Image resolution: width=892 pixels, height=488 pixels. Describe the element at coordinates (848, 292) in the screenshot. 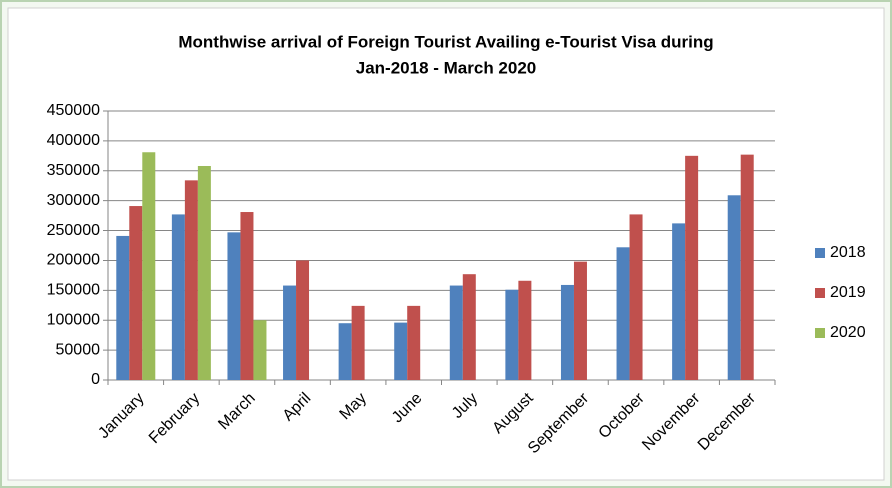

I see `legend-label: 2019` at that location.